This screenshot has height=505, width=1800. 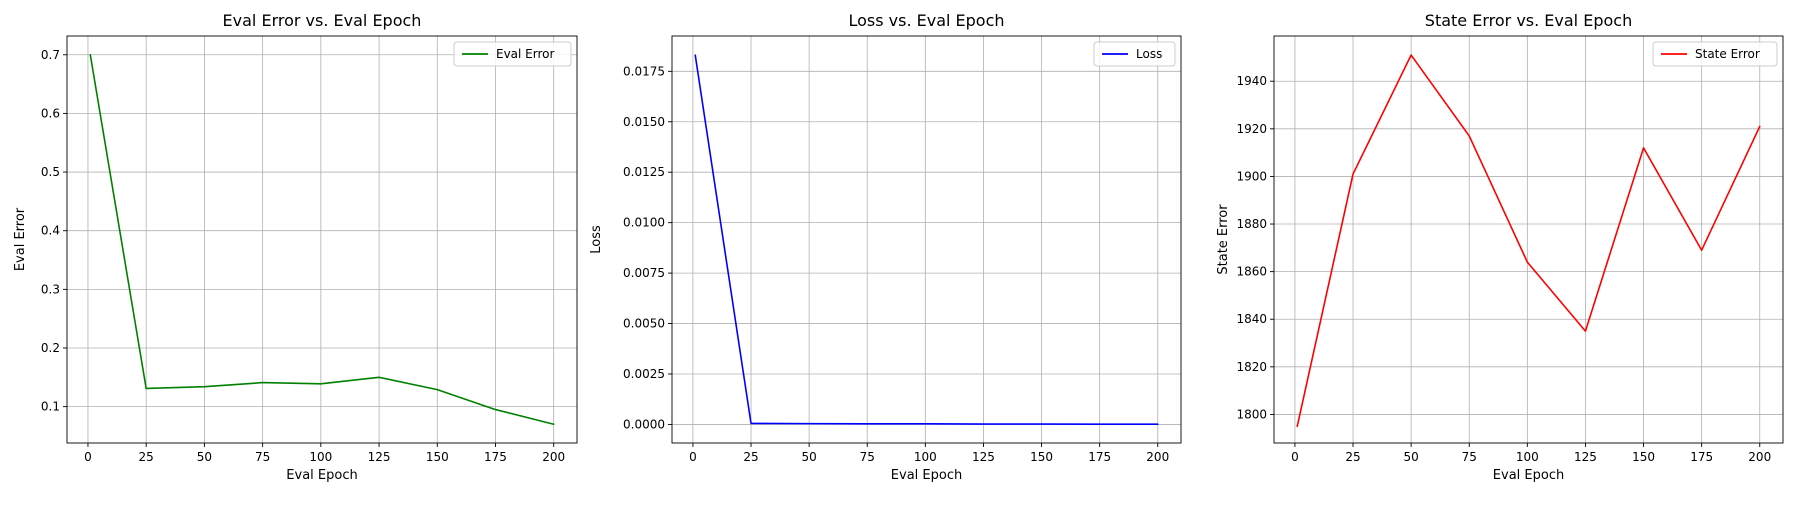 I want to click on legend: Loss, so click(x=1134, y=54).